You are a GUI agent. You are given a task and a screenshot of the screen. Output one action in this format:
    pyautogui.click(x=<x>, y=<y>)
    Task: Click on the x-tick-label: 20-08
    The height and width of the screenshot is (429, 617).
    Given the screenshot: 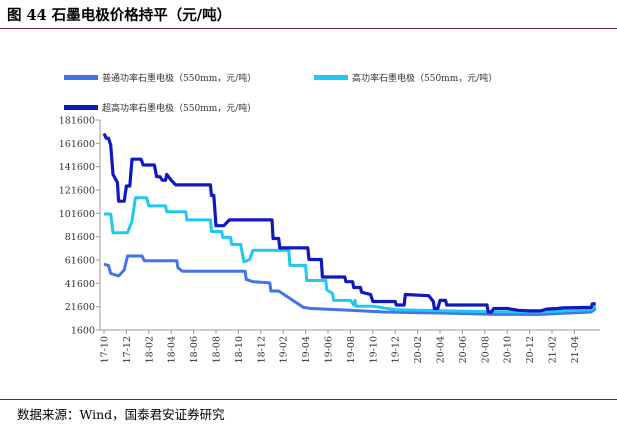 What is the action you would take?
    pyautogui.click(x=485, y=349)
    